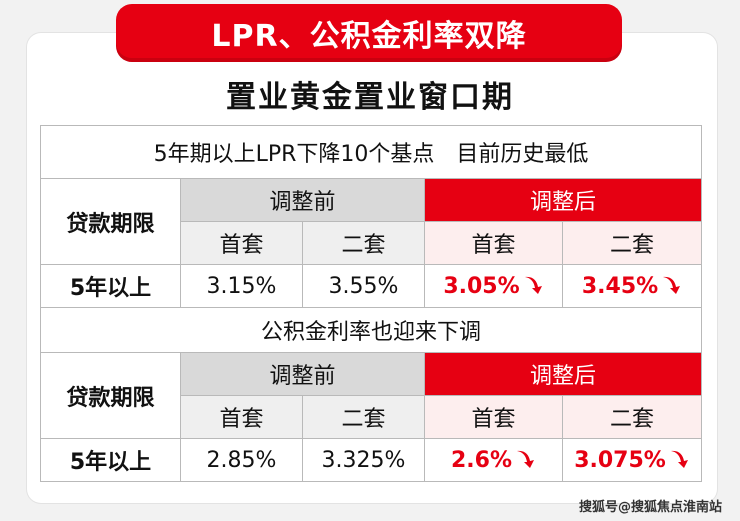 Image resolution: width=740 pixels, height=521 pixels. Describe the element at coordinates (481, 286) in the screenshot. I see `after-first-value: 3.05%` at that location.